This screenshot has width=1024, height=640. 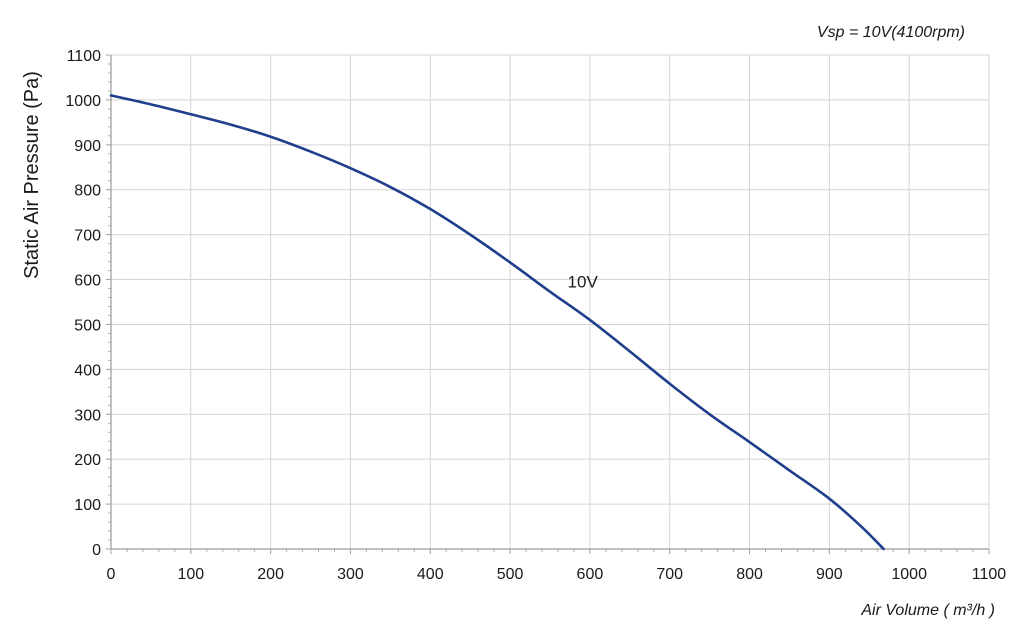 I want to click on y-tick-label: 300, so click(x=87, y=415).